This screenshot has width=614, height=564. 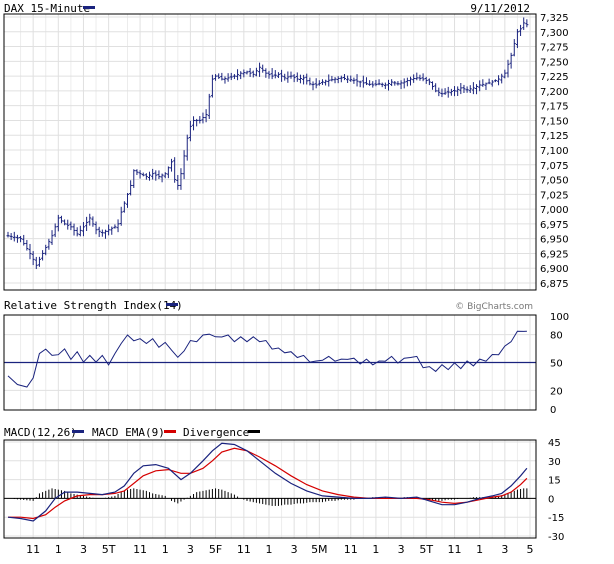 I want to click on price-y-tick-label: 7,175, so click(x=554, y=107).